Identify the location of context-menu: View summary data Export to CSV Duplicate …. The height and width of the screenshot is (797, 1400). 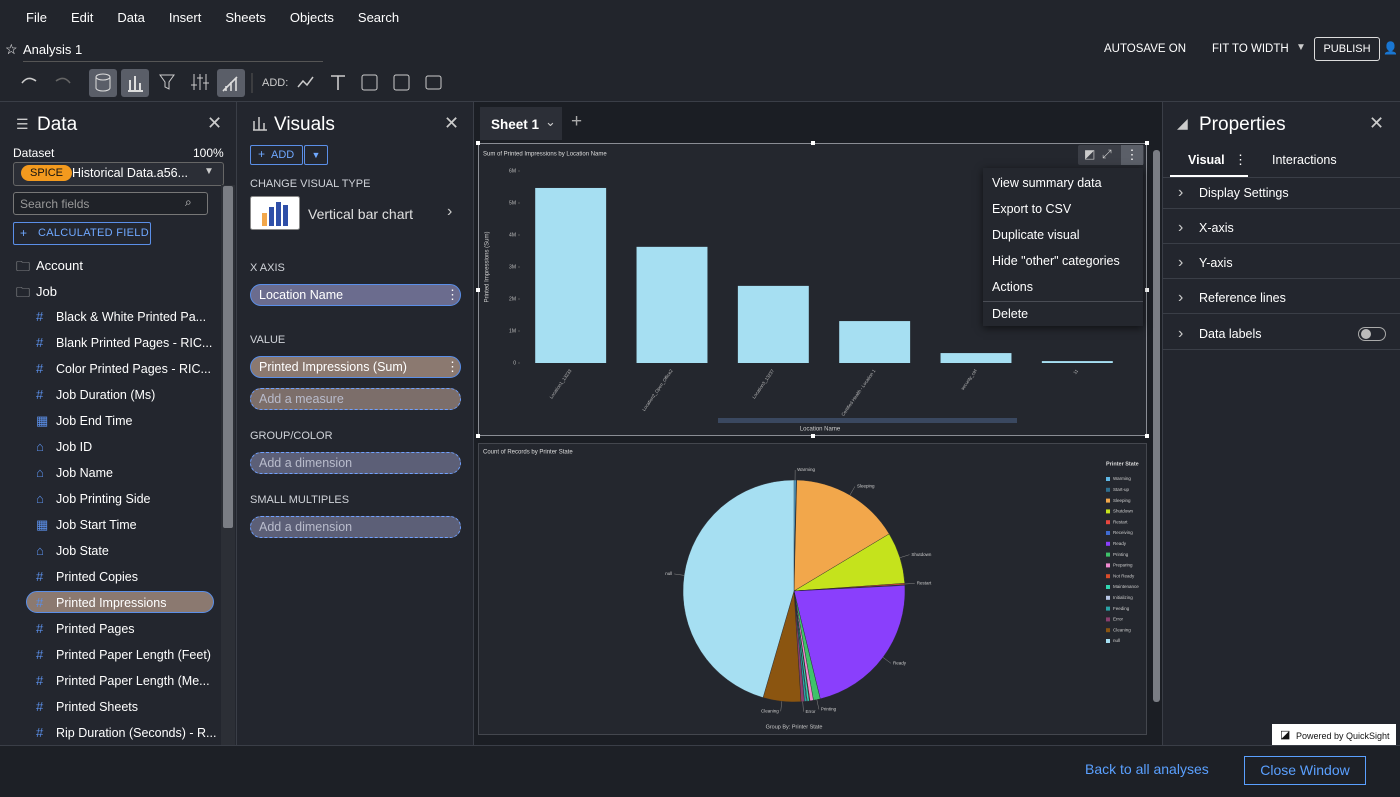
(1063, 247).